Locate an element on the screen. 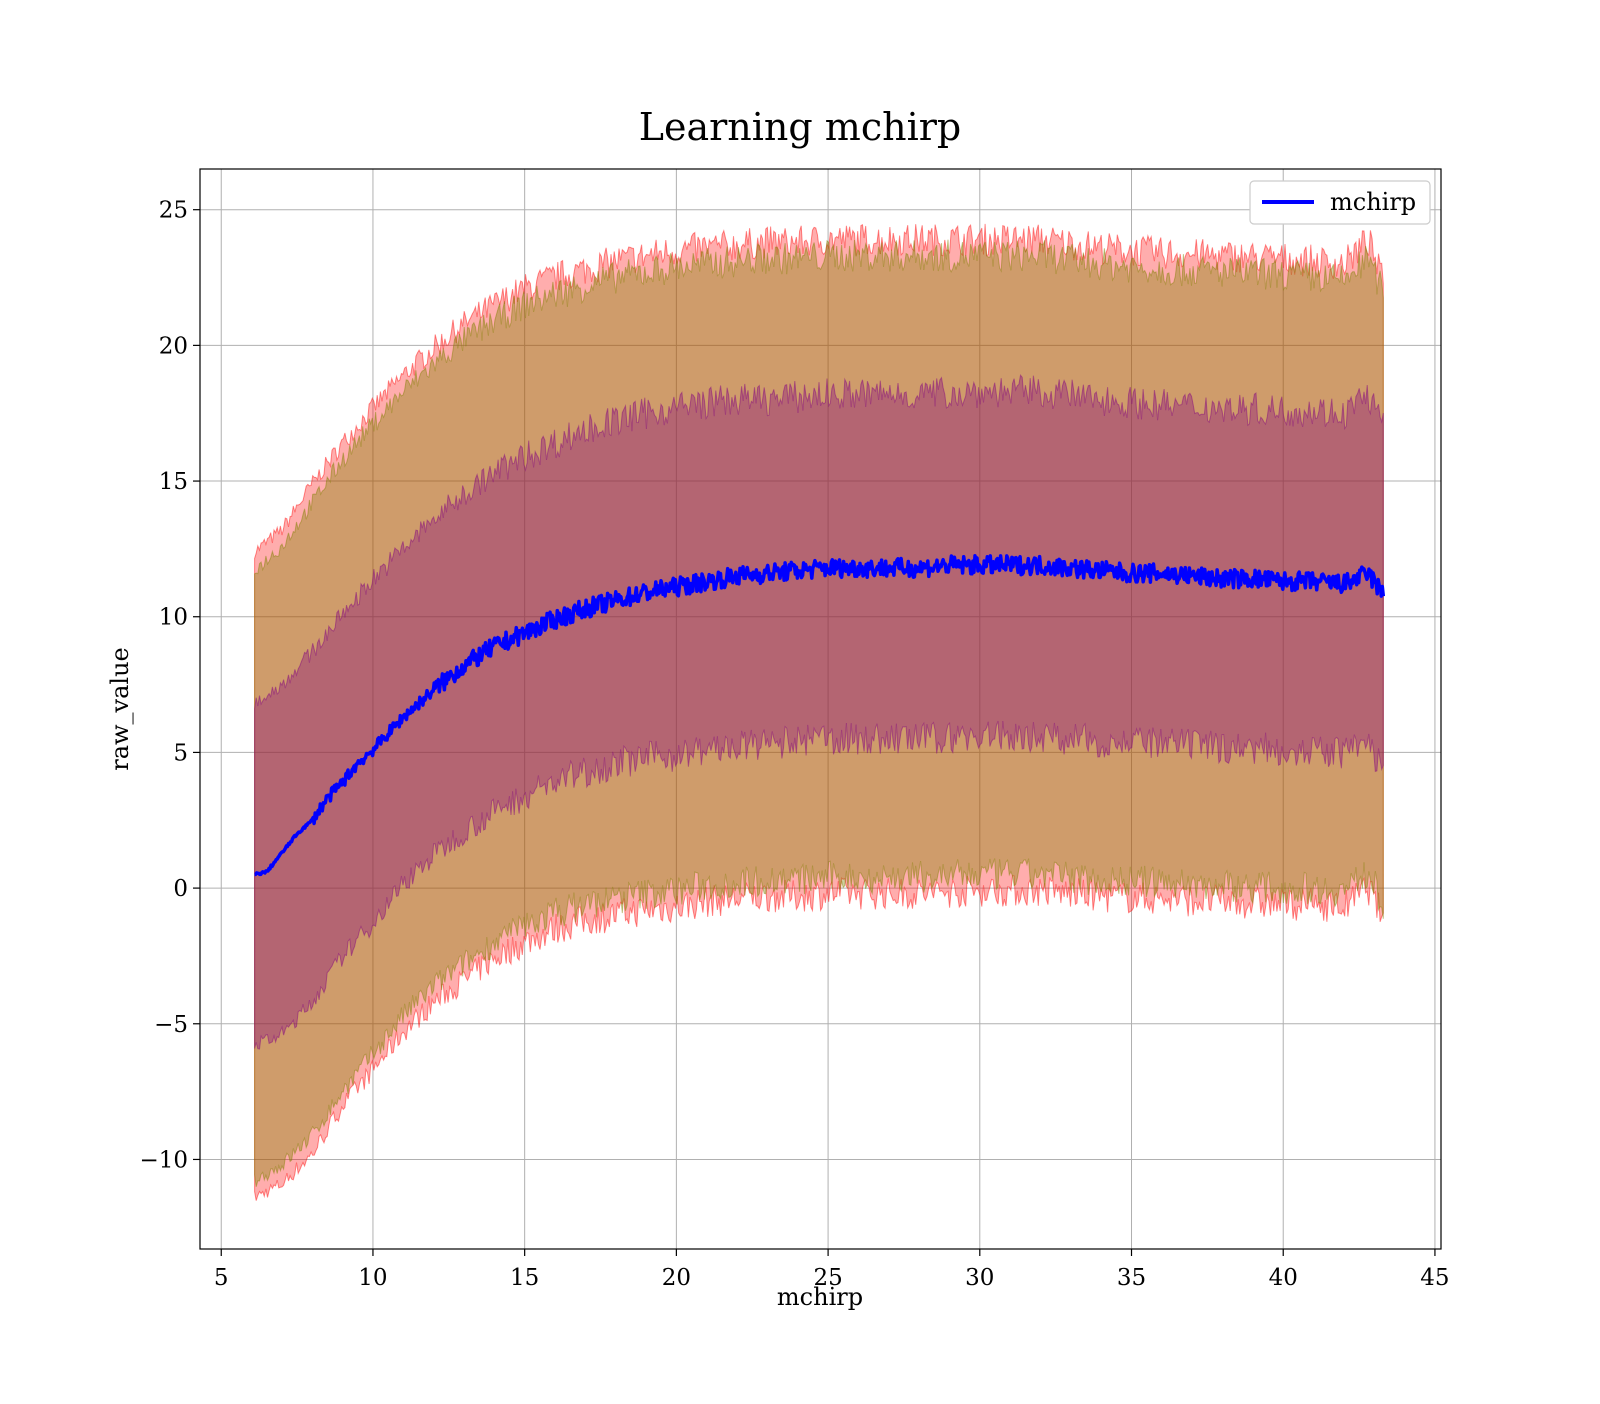 The width and height of the screenshot is (1600, 1404). y-tick-label-5: 15 is located at coordinates (173, 482).